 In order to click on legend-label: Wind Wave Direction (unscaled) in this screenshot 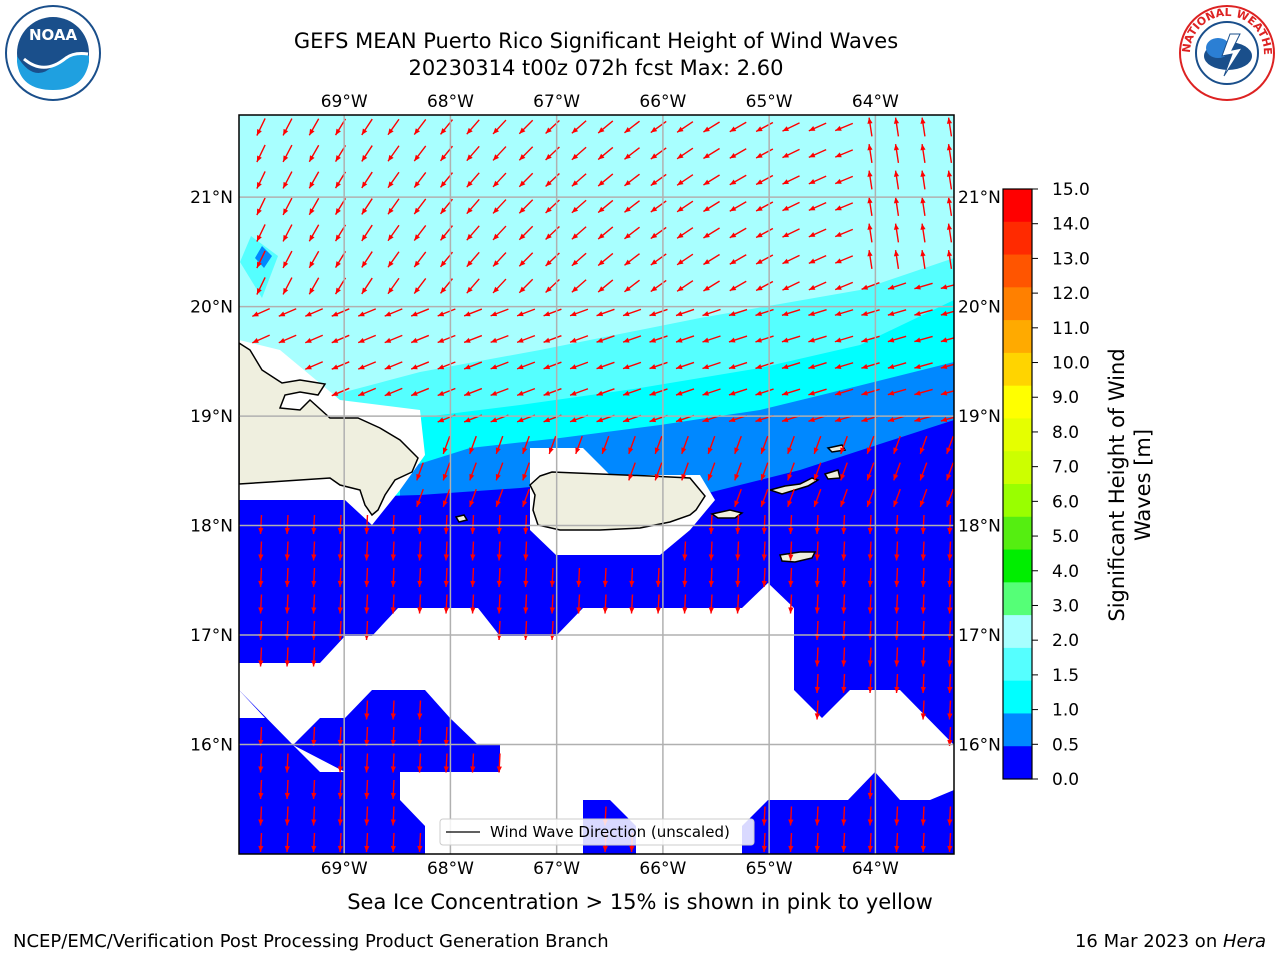, I will do `click(610, 832)`.